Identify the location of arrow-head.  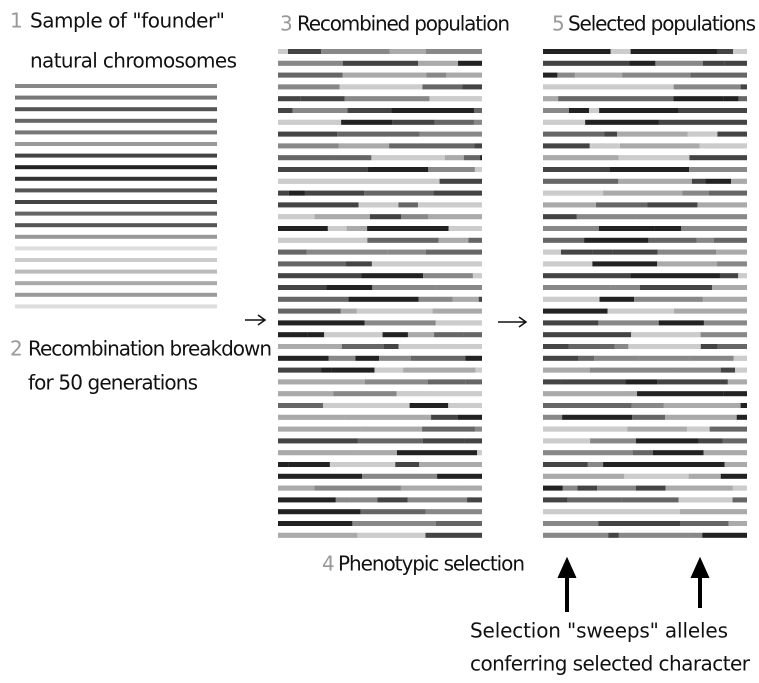
(567, 567).